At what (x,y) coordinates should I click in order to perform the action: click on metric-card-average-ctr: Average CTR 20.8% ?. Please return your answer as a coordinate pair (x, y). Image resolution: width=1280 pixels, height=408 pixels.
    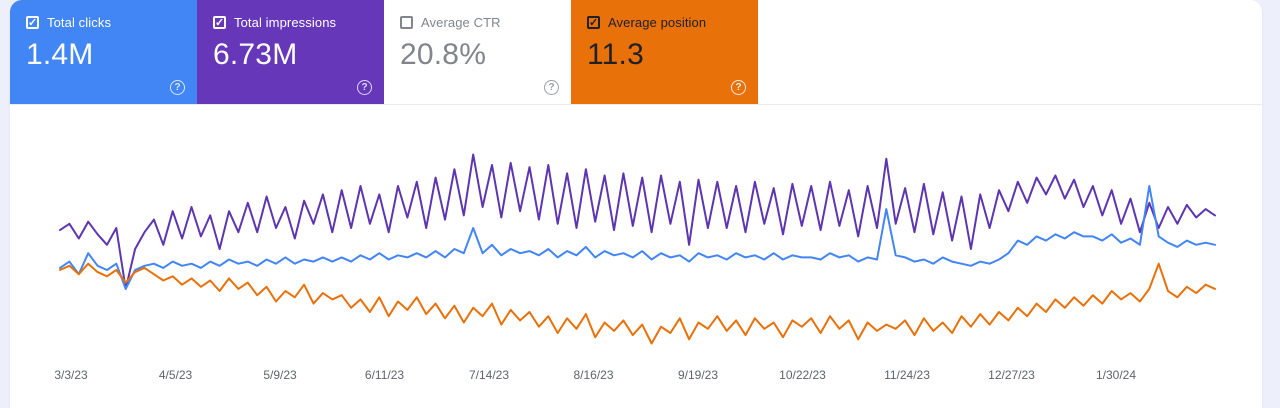
    Looking at the image, I should click on (477, 52).